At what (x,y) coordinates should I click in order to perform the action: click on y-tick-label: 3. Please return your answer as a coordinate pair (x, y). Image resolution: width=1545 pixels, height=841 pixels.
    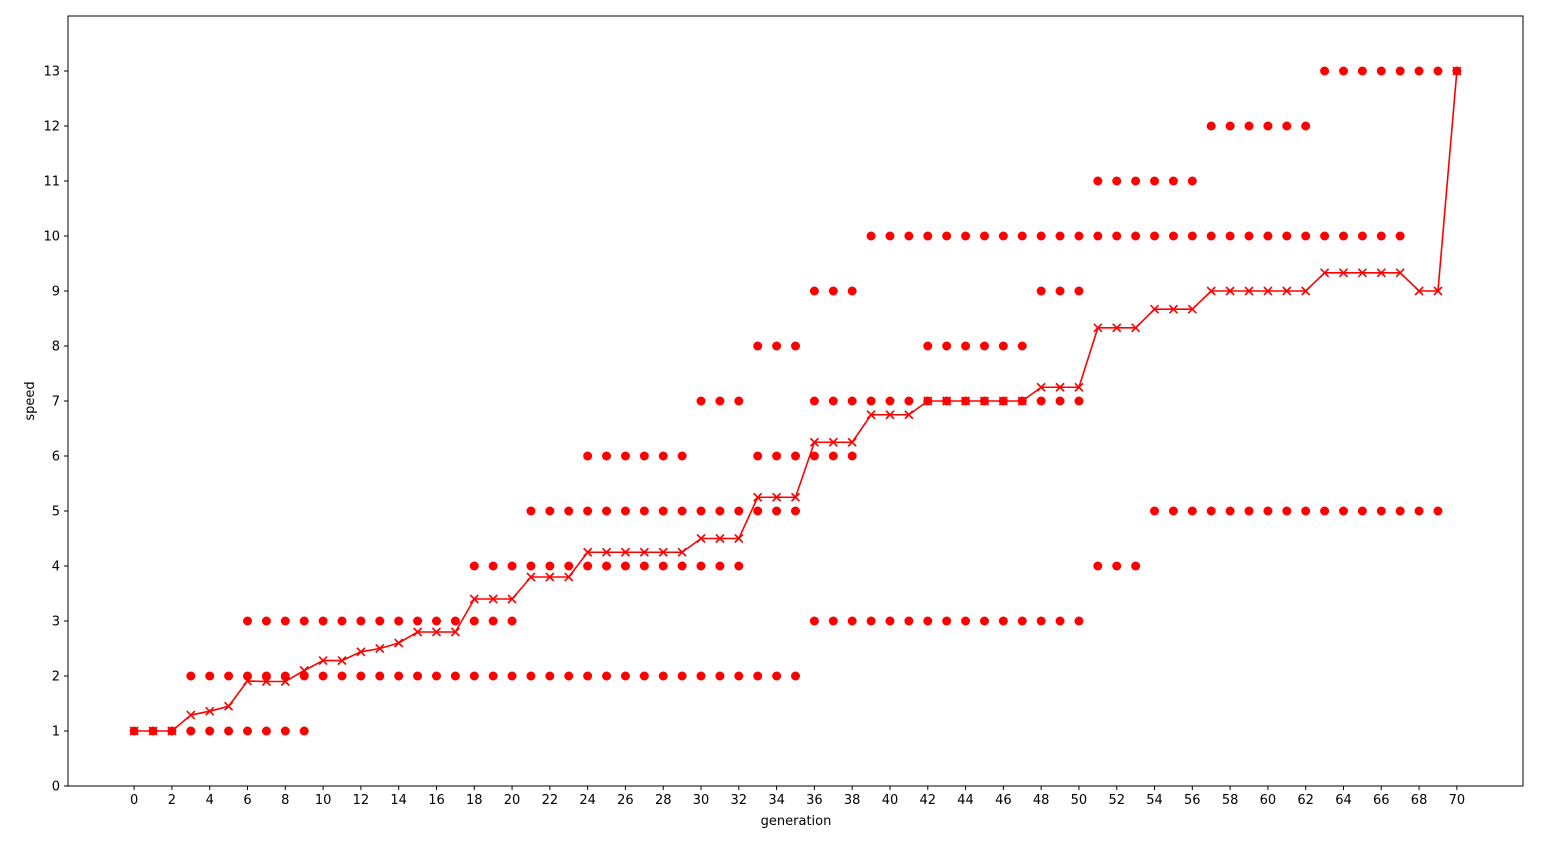
    Looking at the image, I should click on (56, 622).